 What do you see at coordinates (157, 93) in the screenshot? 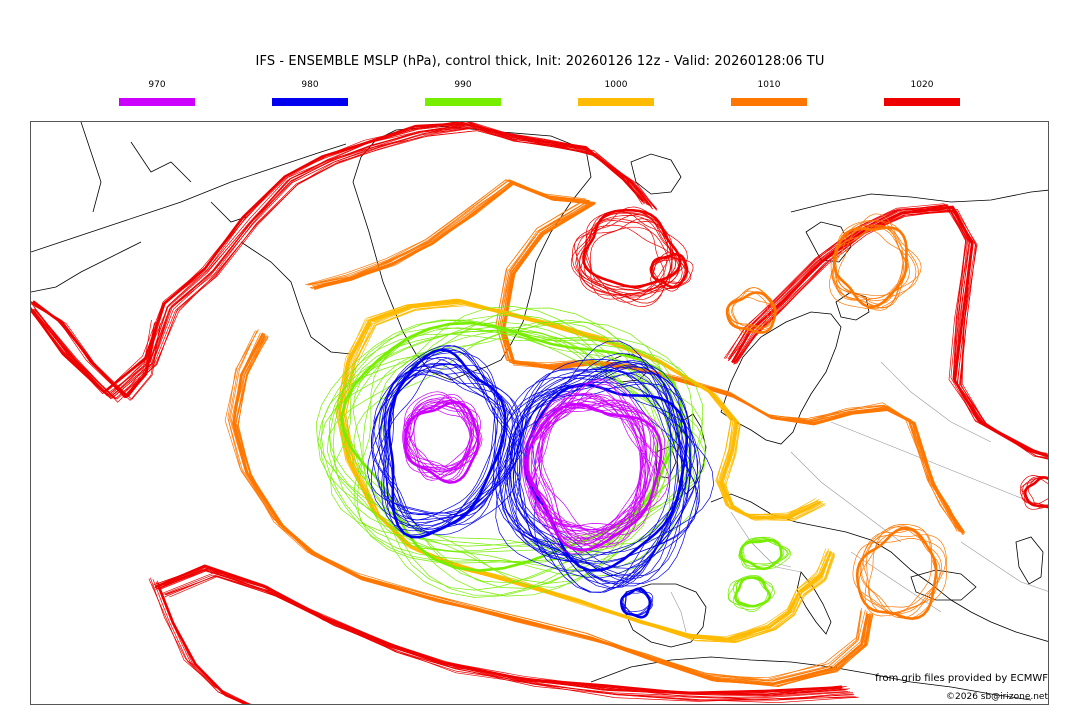
I see `legend-item-970: 970` at bounding box center [157, 93].